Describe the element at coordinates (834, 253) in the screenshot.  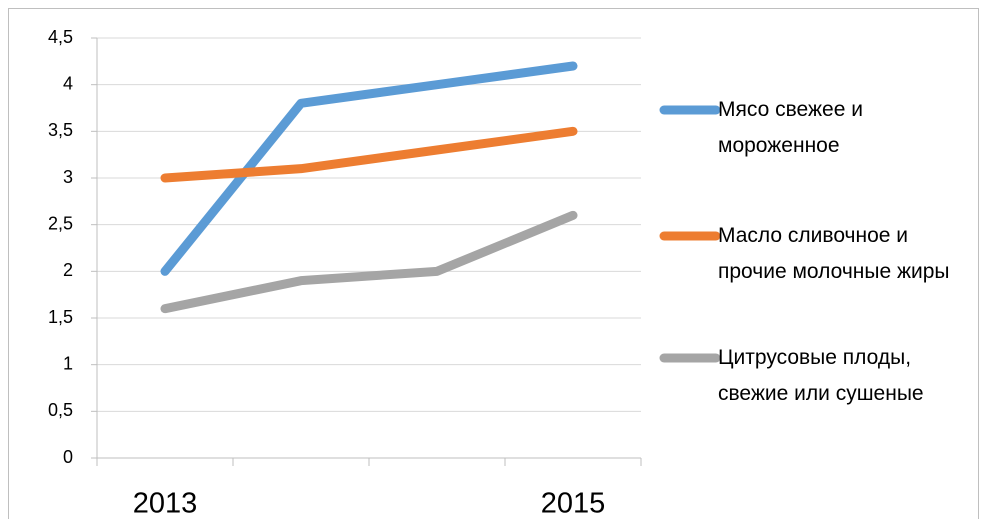
I see `legend-label: Масло сливочное и прочие молочные жиры` at that location.